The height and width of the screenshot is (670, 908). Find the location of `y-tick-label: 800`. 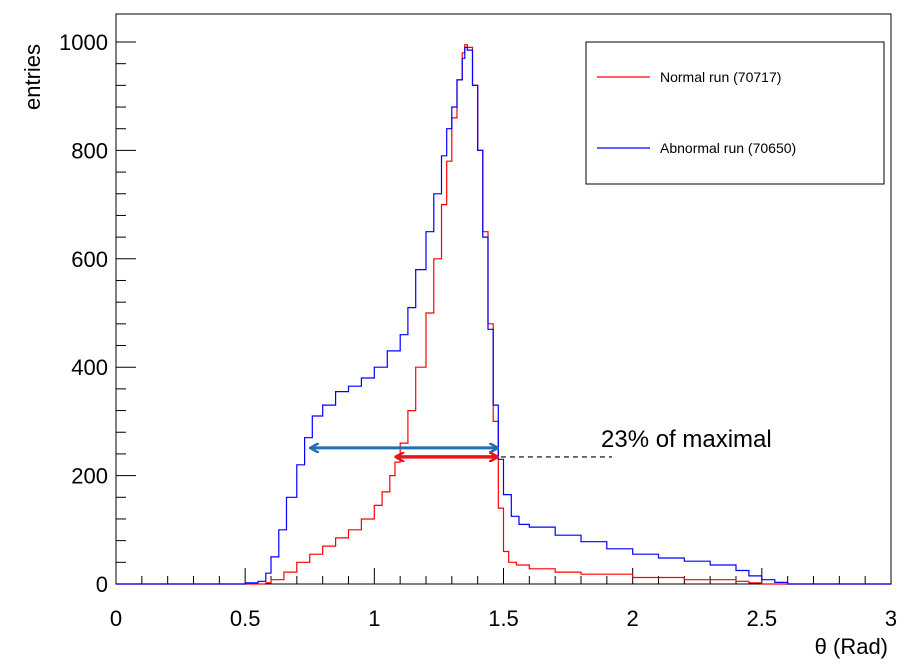

y-tick-label: 800 is located at coordinates (89, 150).